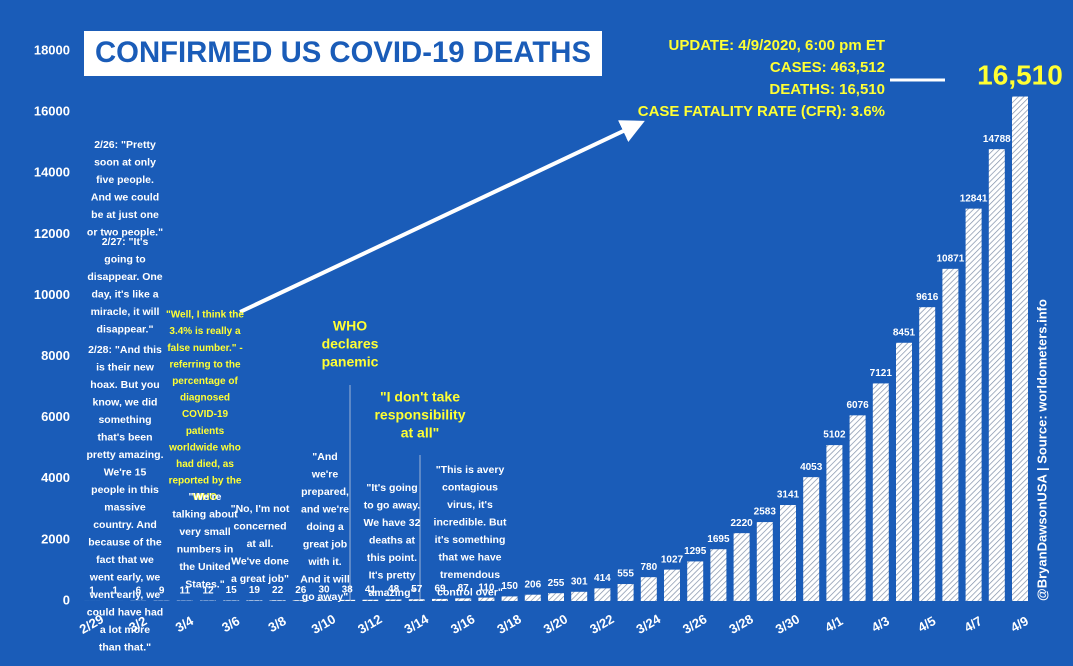 The height and width of the screenshot is (666, 1073). Describe the element at coordinates (486, 587) in the screenshot. I see `value-label: 110` at that location.